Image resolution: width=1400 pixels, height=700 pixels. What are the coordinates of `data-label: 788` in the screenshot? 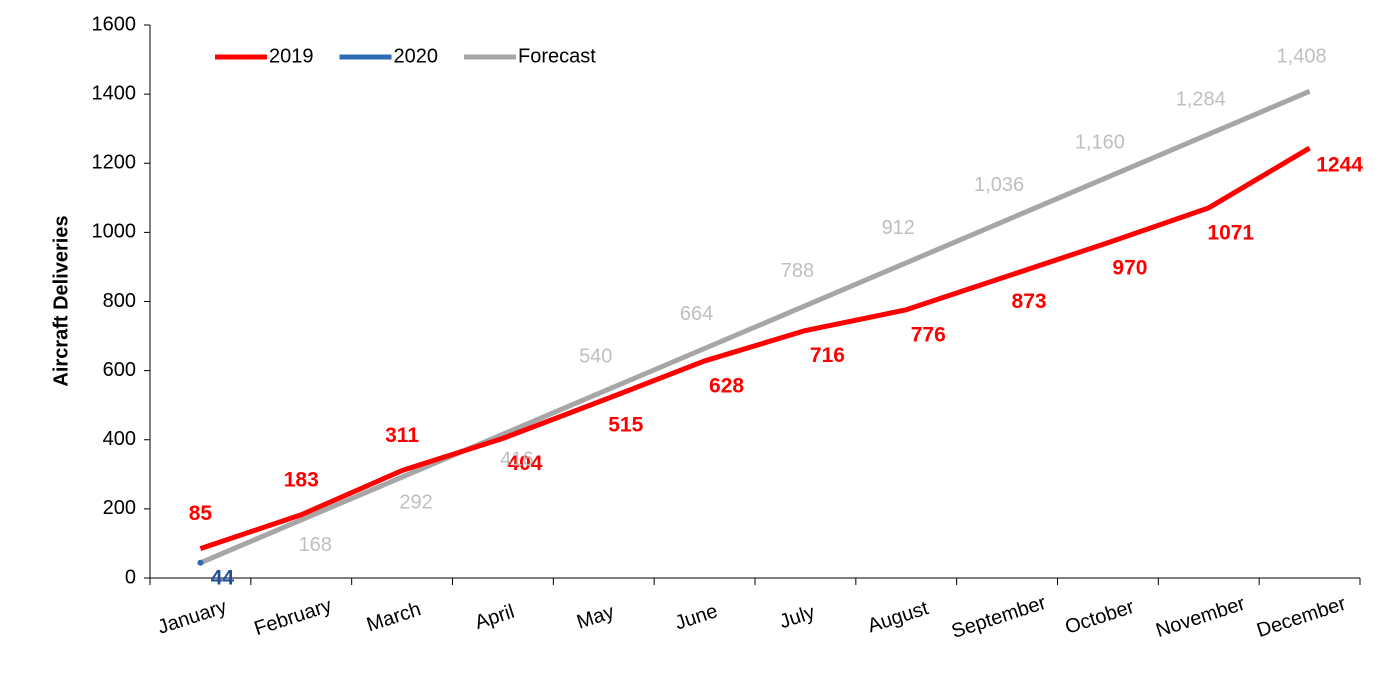 It's located at (797, 271).